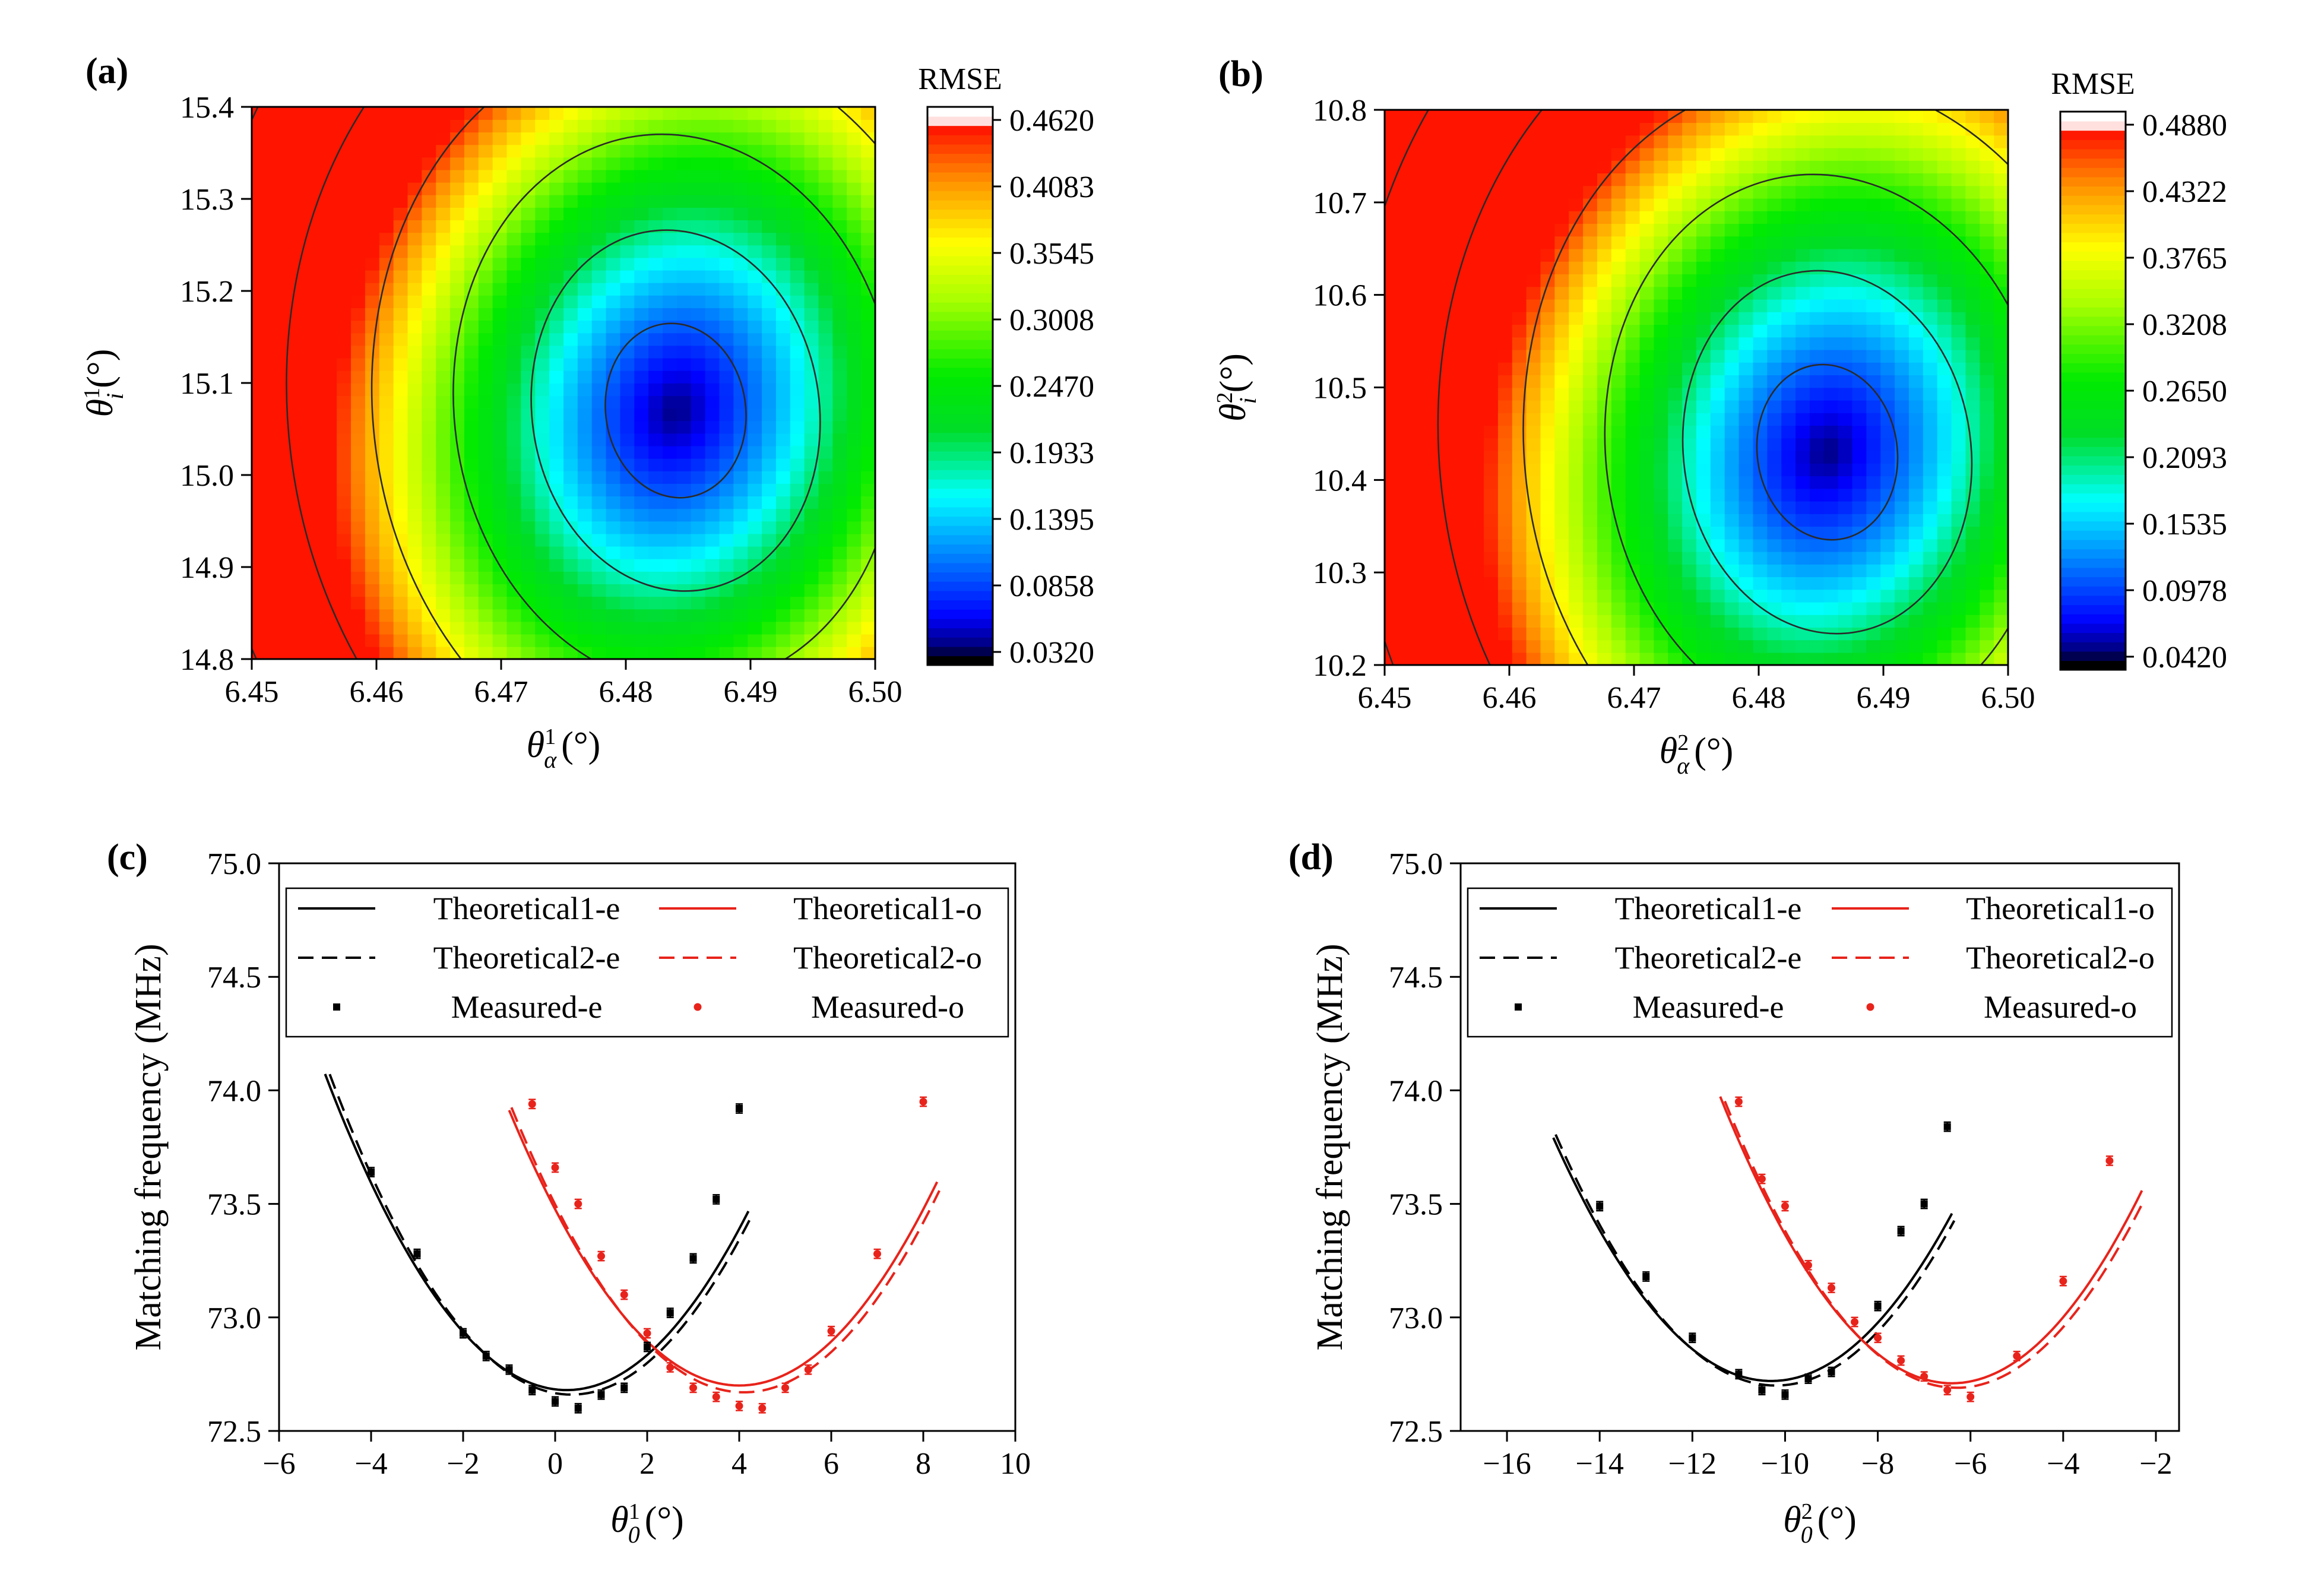 The width and height of the screenshot is (2318, 1596). I want to click on colorbar-tick-label: 0.3765, so click(2184, 259).